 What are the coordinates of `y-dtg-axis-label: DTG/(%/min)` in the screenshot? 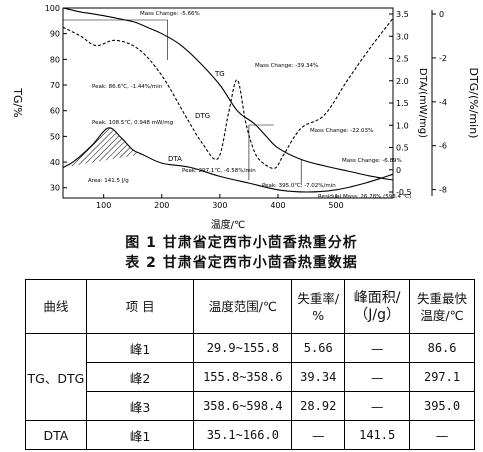 It's located at (473, 103).